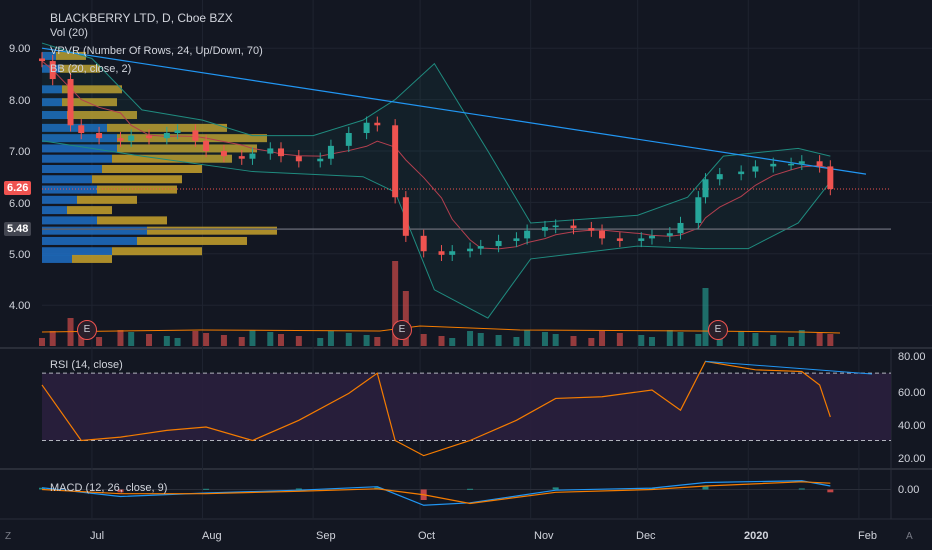 The height and width of the screenshot is (550, 932). I want to click on time-tick-jul: Jul, so click(97, 536).